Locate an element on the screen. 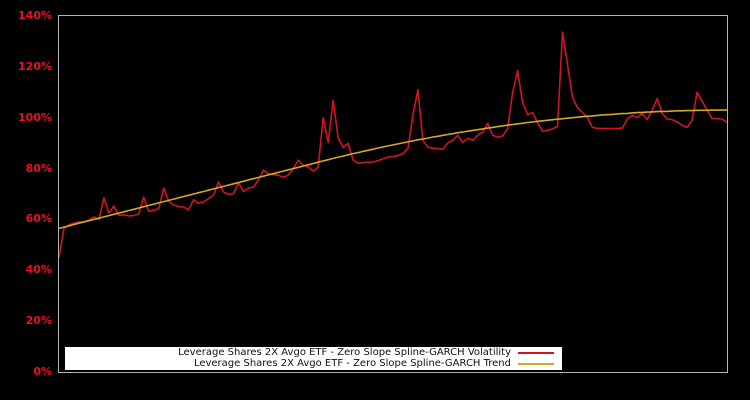 The image size is (750, 400). trend-line-swatch is located at coordinates (536, 363).